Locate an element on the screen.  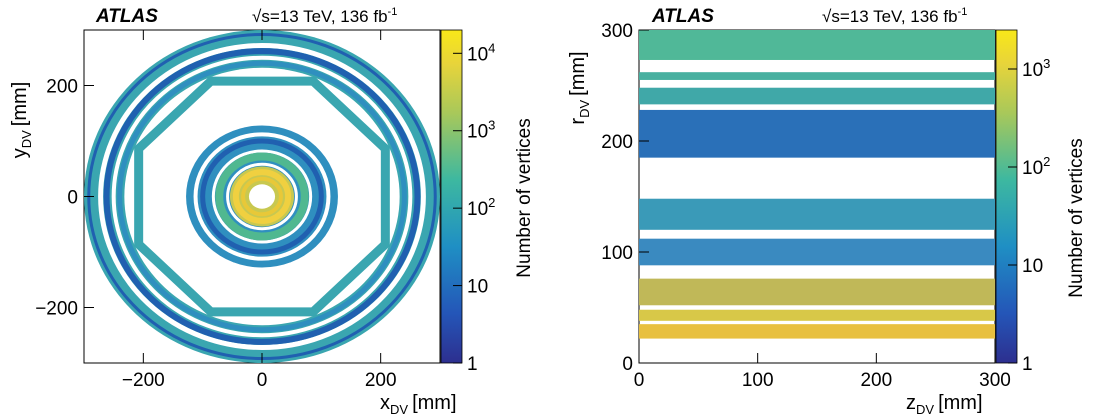
left-y-tick-label: −200 is located at coordinates (56, 309).